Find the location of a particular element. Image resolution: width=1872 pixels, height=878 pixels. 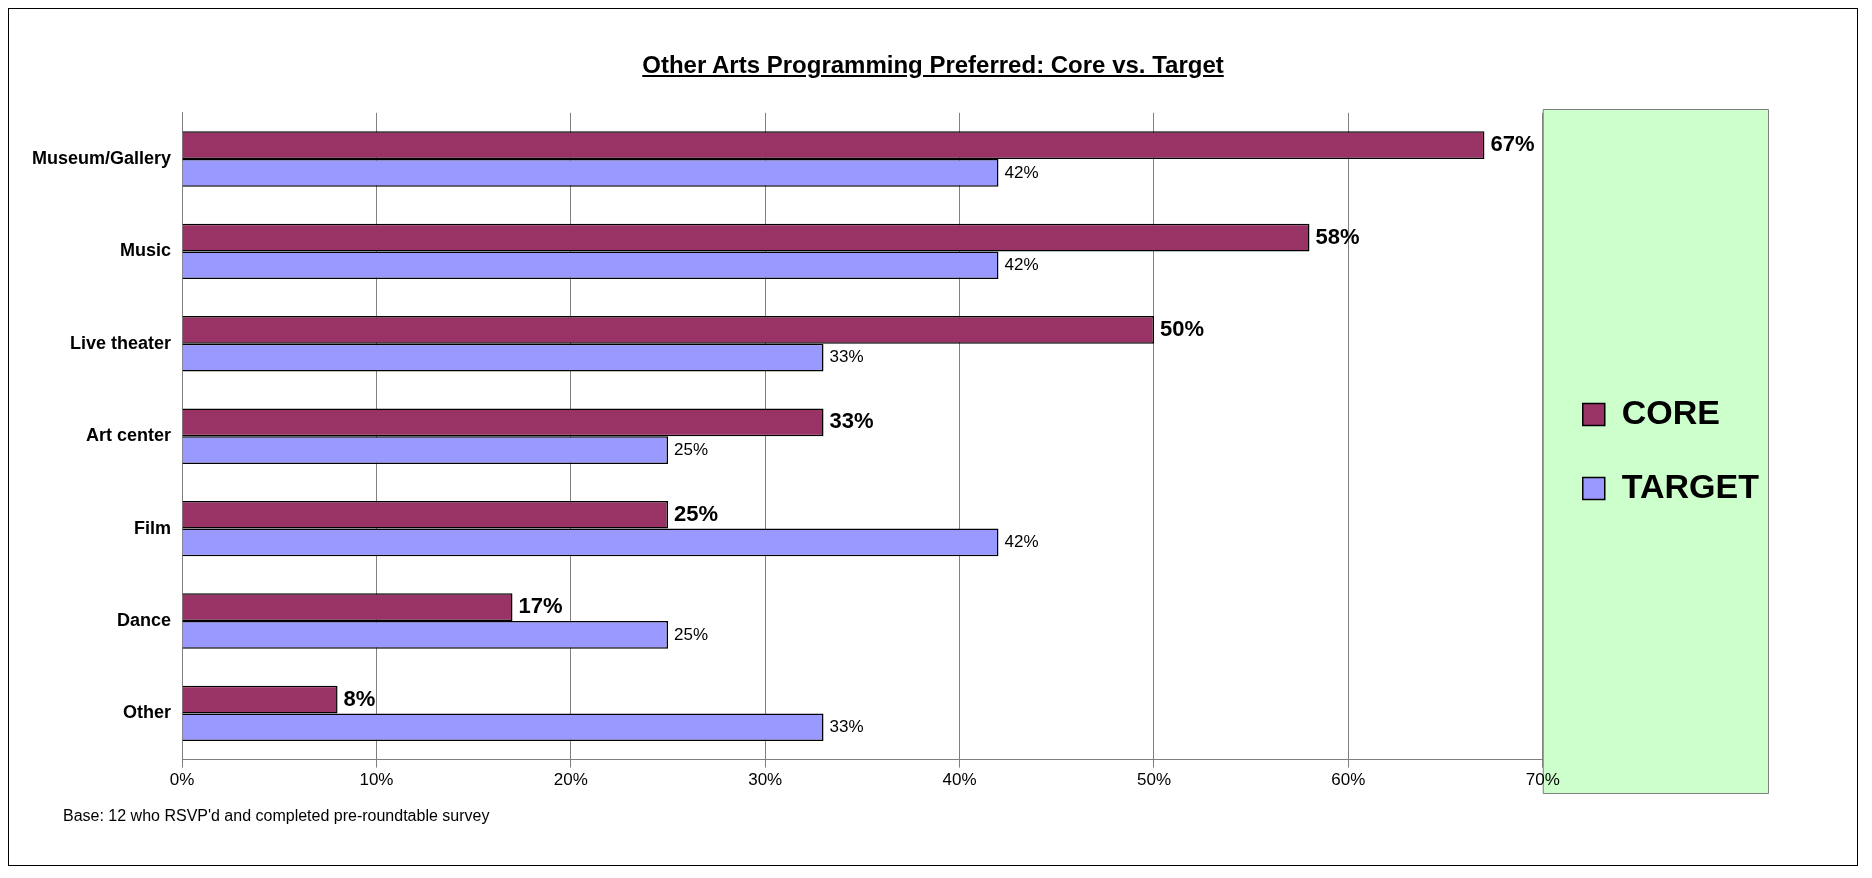

y-tick-label: Dance is located at coordinates (144, 619).